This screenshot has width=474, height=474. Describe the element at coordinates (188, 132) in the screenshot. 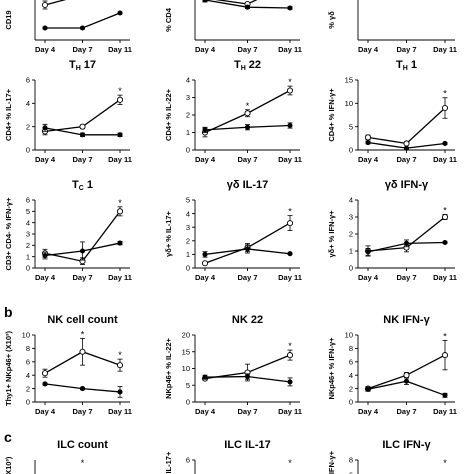

I see `y-tick-label: 1` at that location.